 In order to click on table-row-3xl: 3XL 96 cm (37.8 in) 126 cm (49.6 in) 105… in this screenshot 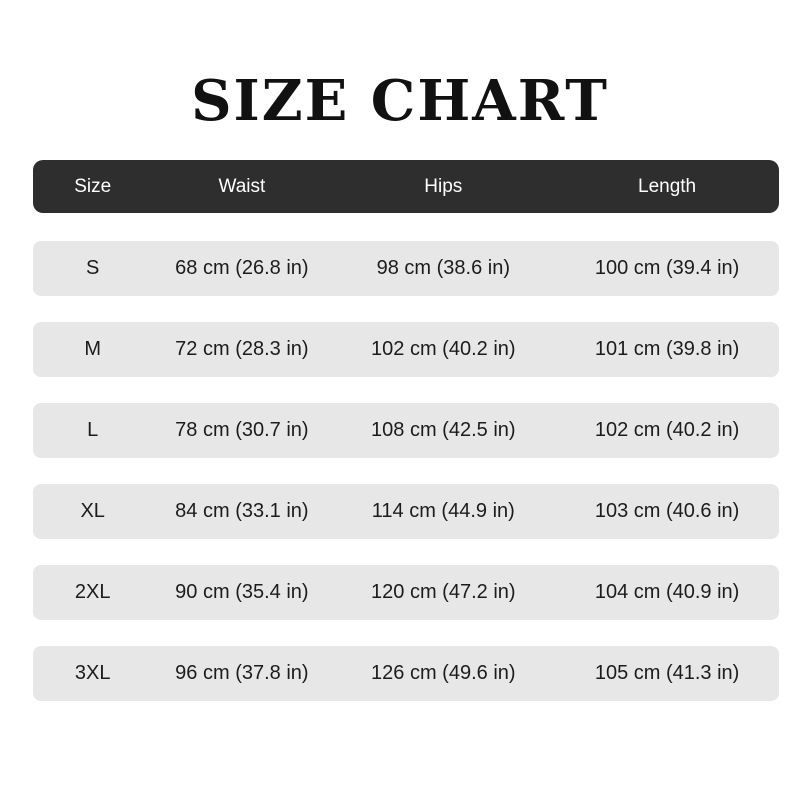, I will do `click(406, 673)`.